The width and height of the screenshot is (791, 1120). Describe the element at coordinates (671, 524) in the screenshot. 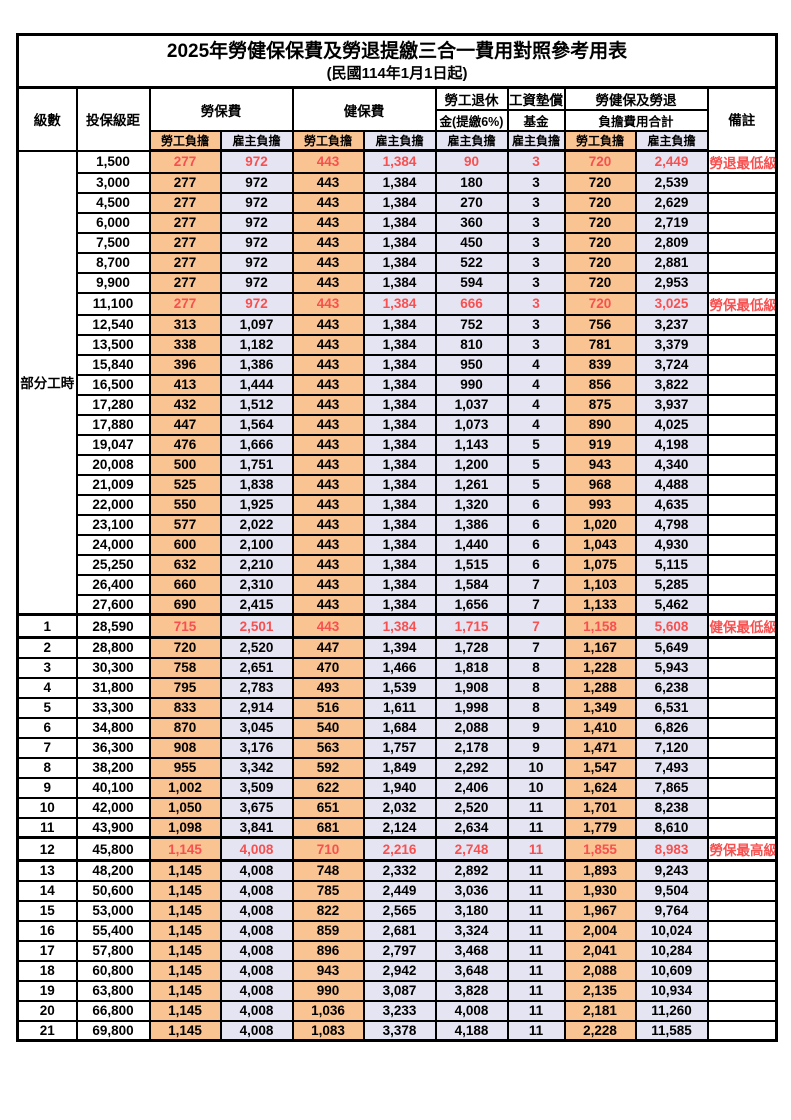

I see `total-employer-cell: 4,798` at that location.